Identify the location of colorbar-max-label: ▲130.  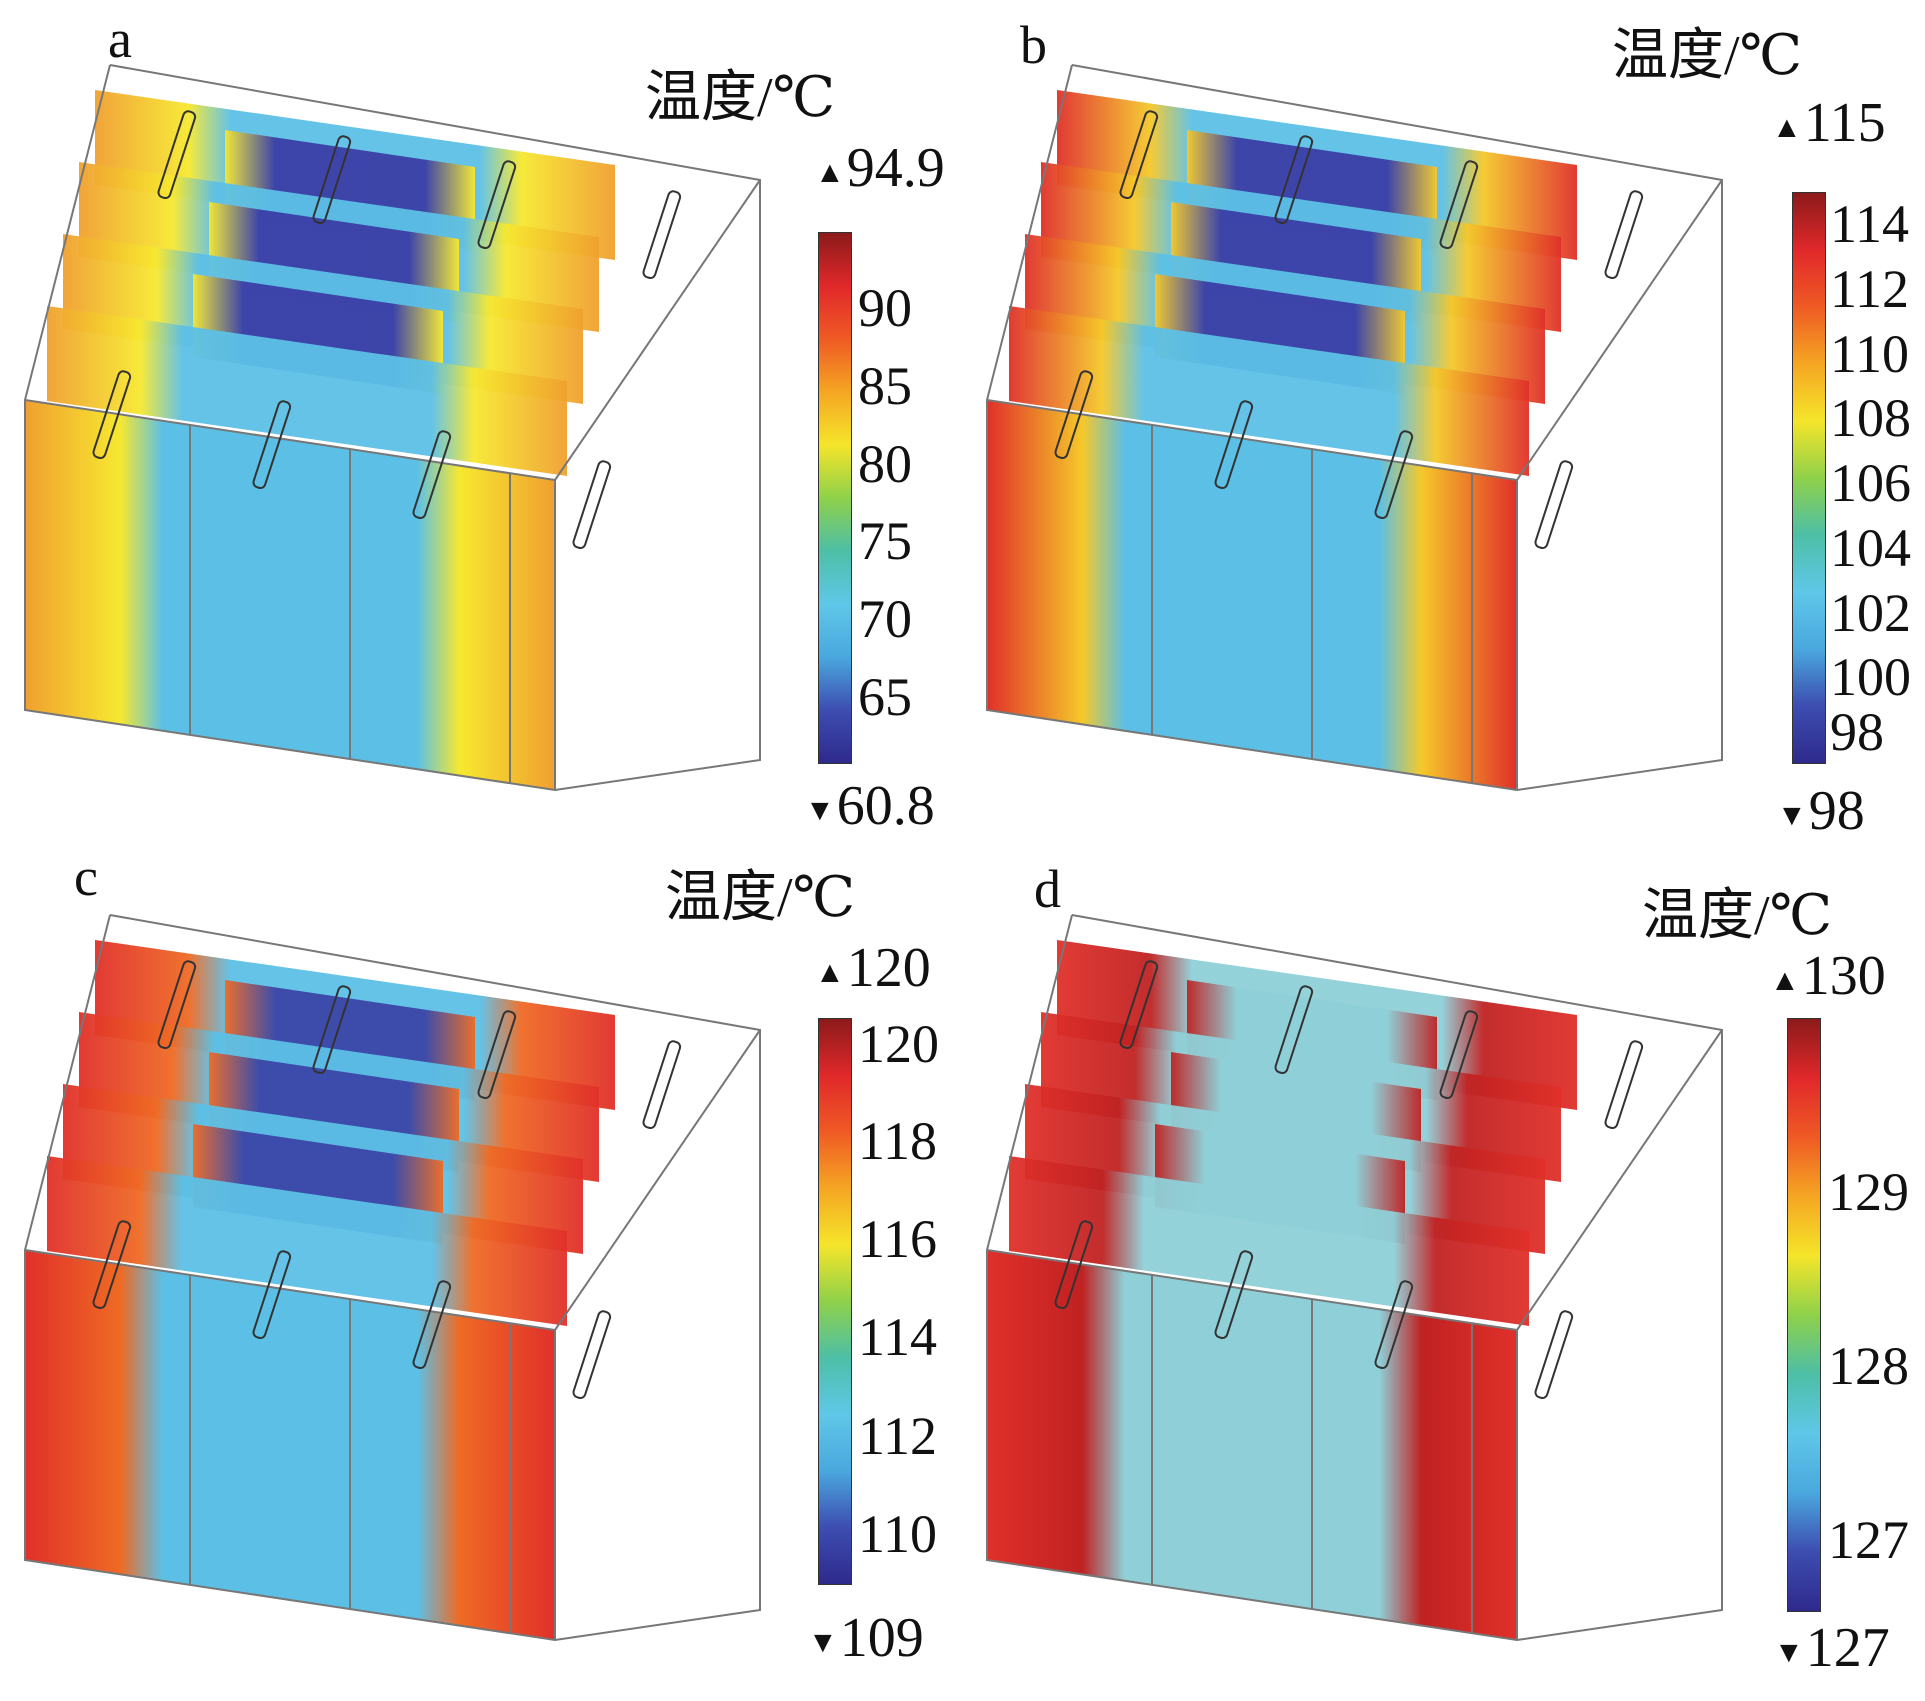
(1828, 976).